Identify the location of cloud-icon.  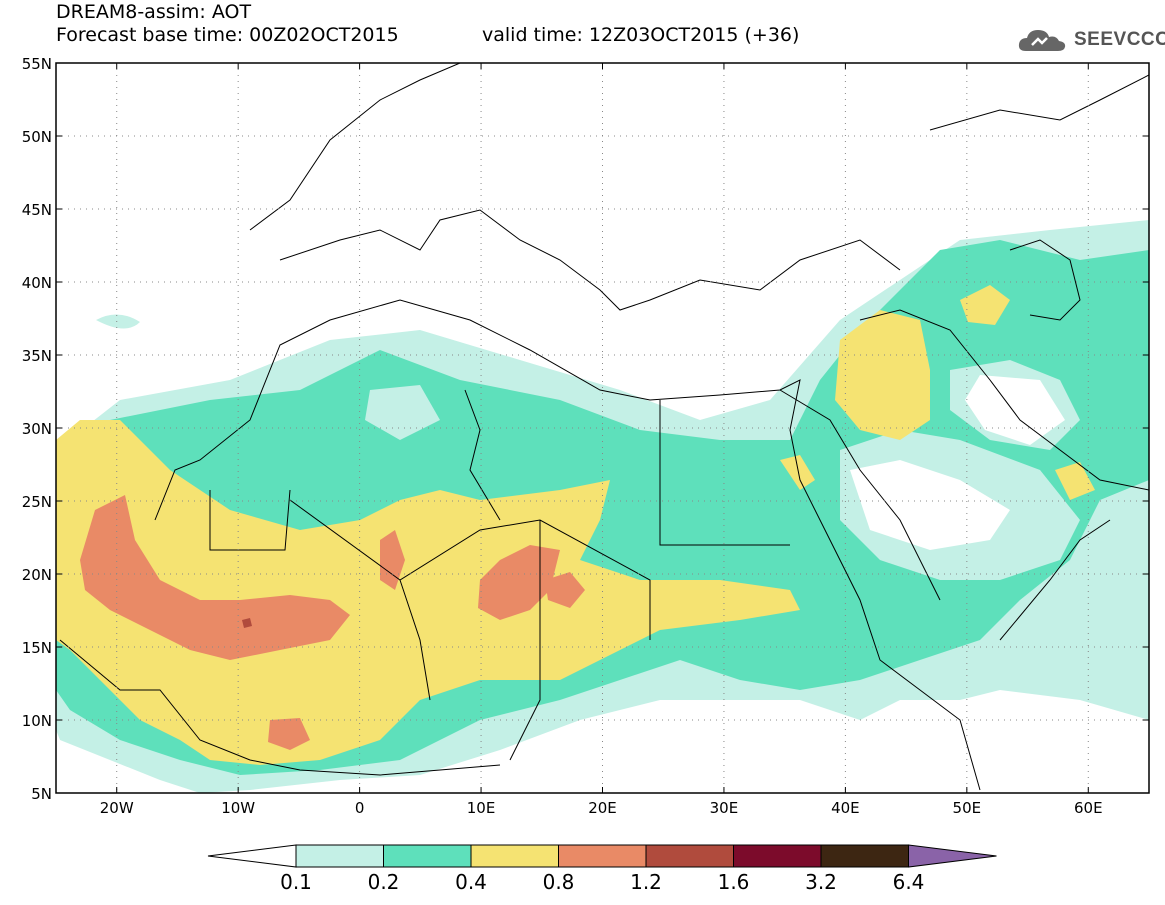
(1042, 40).